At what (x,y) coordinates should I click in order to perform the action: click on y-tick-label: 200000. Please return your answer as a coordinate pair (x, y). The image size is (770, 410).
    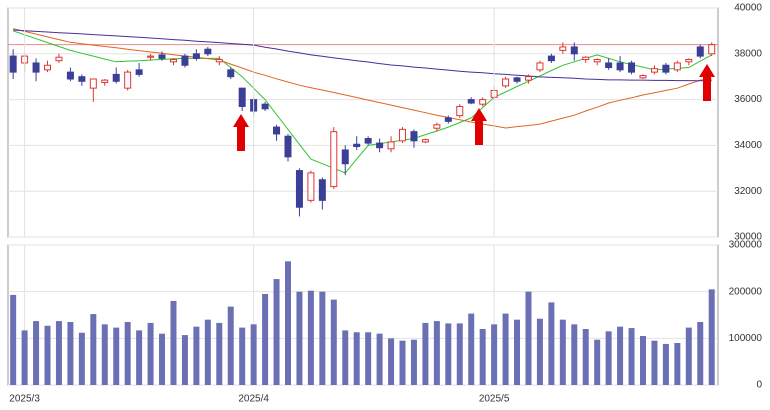
    Looking at the image, I should click on (746, 291).